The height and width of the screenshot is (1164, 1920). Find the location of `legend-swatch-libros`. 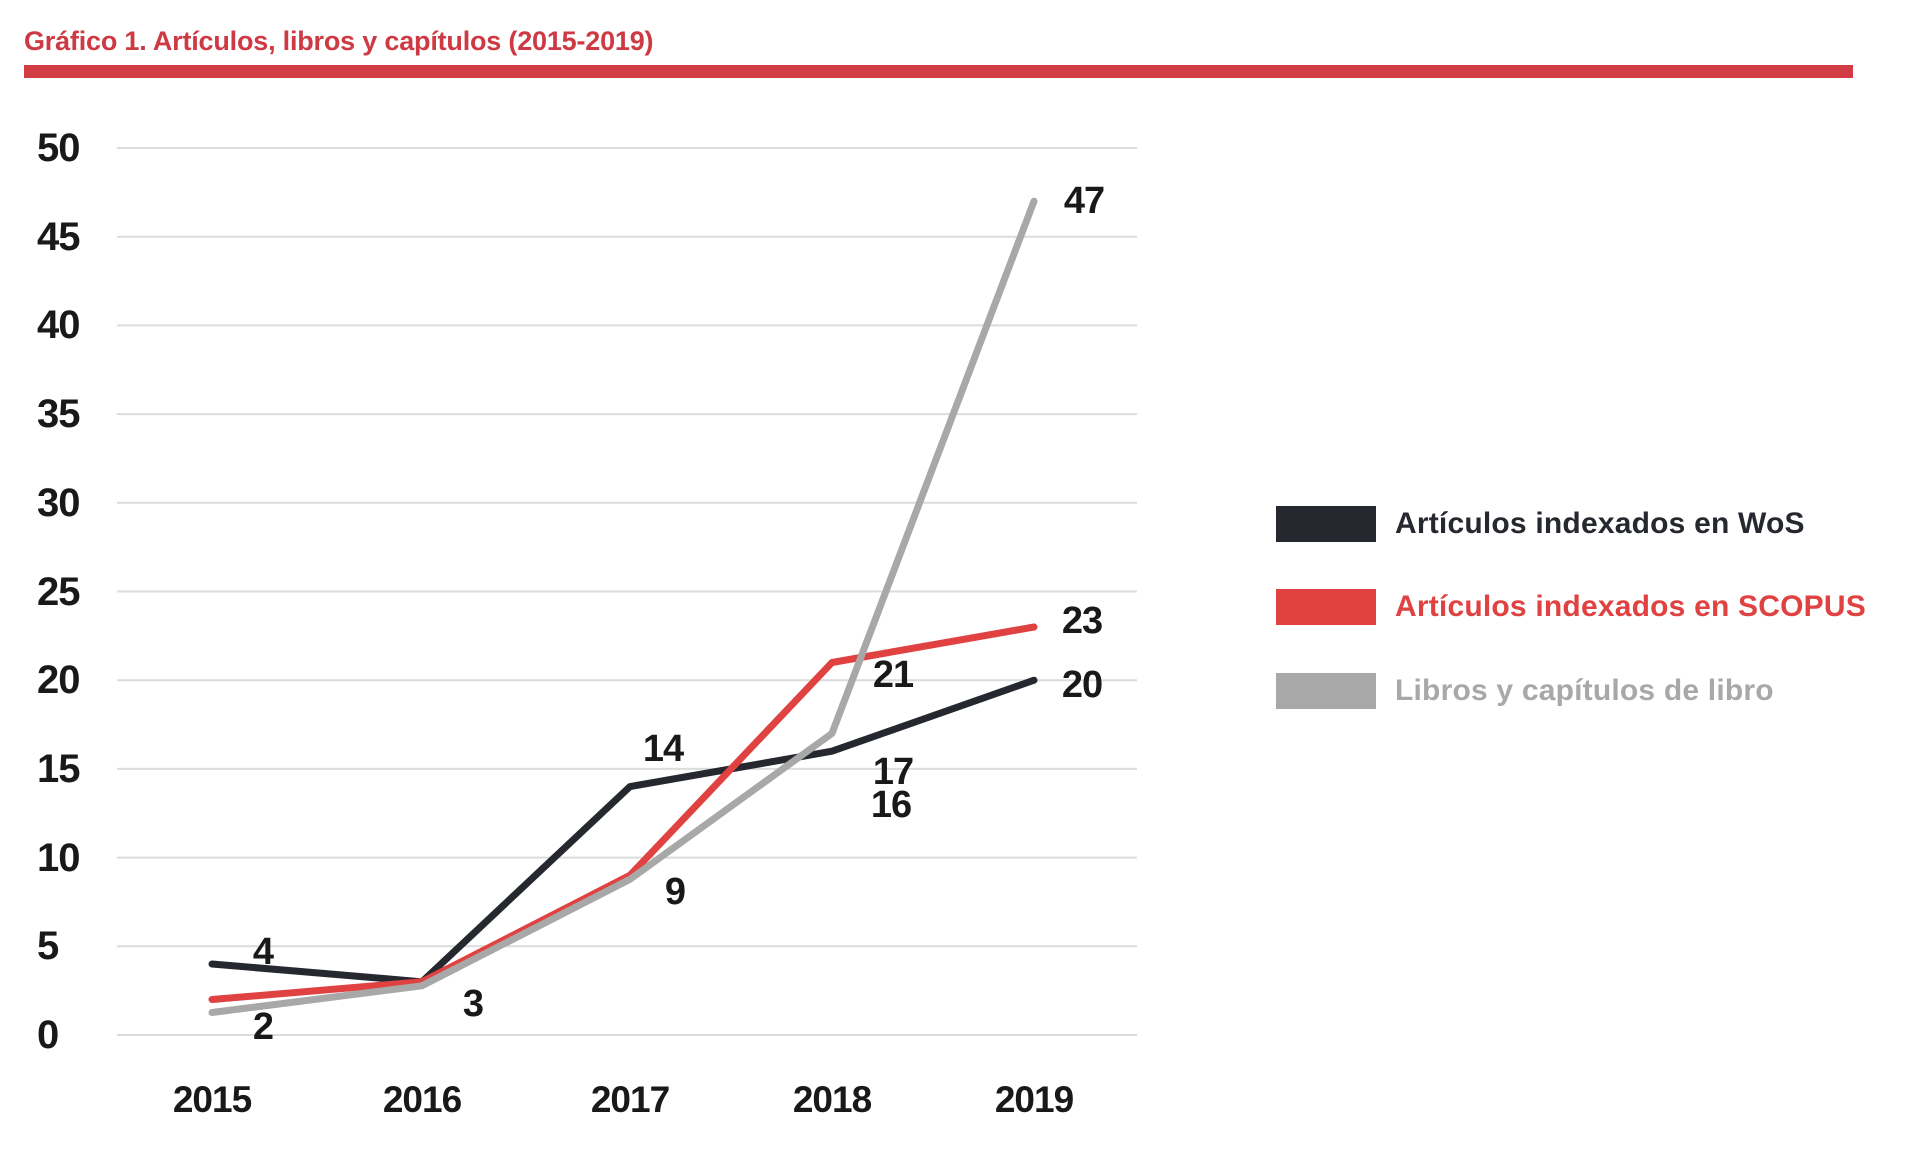

legend-swatch-libros is located at coordinates (1326, 691).